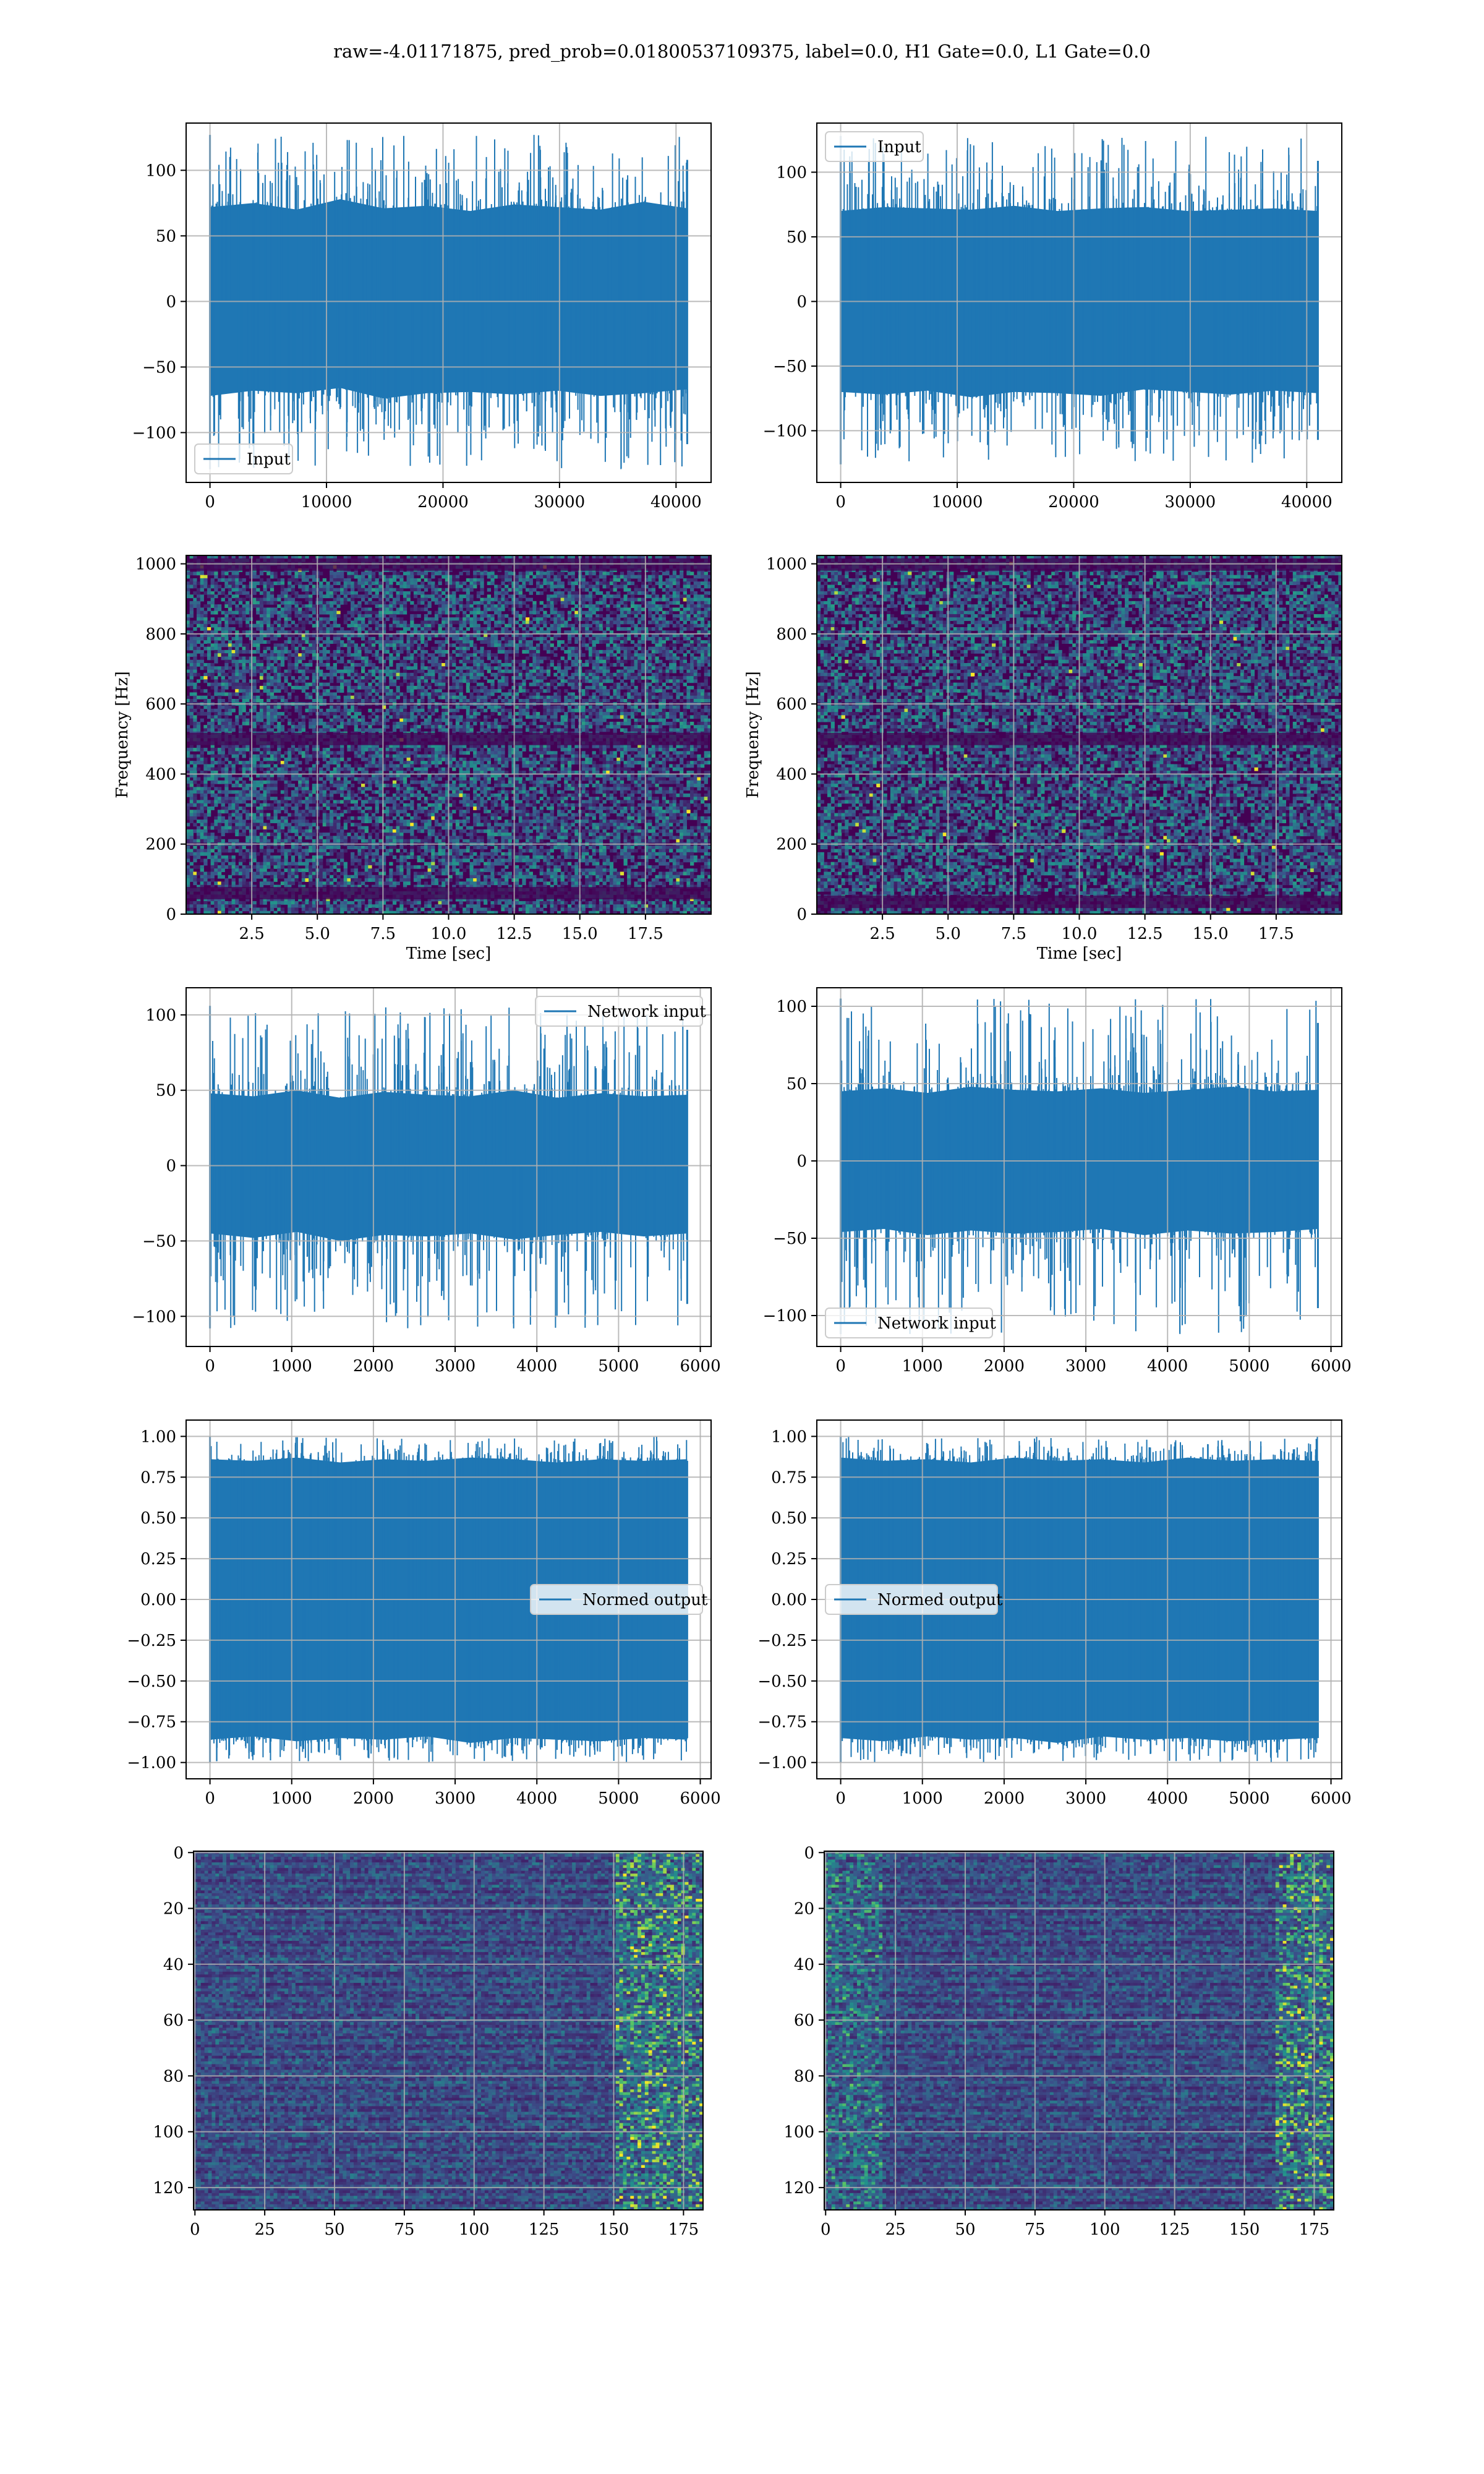 This screenshot has height=2474, width=1484. Describe the element at coordinates (801, 302) in the screenshot. I see `y-tick-label: 0` at that location.